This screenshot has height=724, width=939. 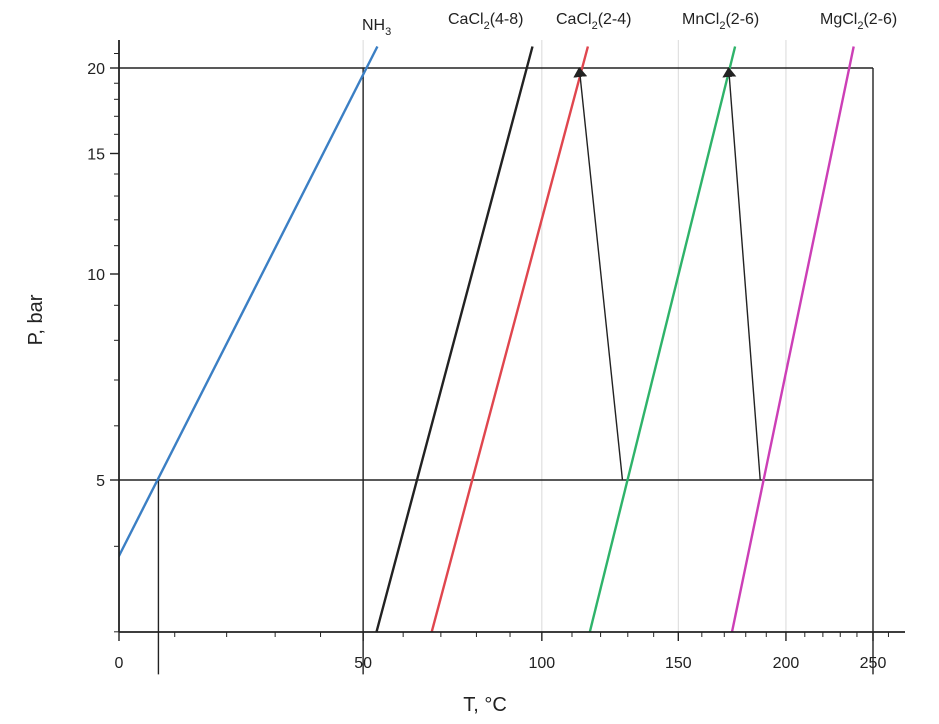 I want to click on series-label: MnCl2(2-6), so click(x=720, y=21).